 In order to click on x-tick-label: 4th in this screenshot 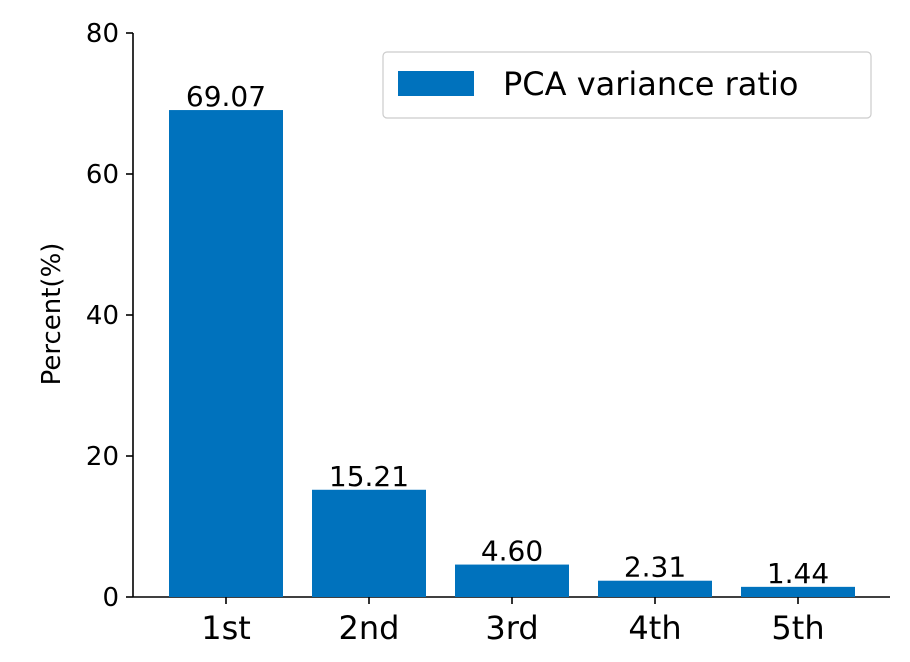, I will do `click(654, 628)`.